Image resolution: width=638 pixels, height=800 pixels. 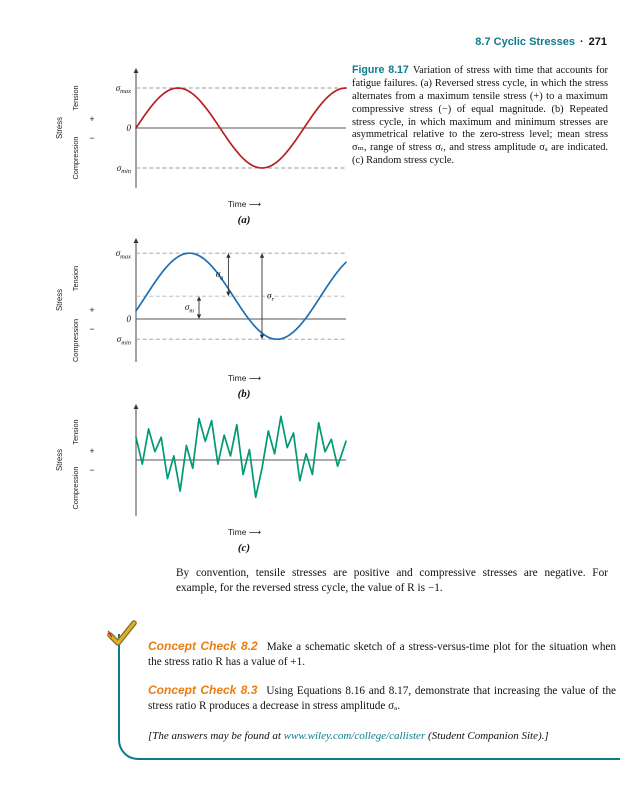 I want to click on svg-text: σa, so click(x=220, y=275).